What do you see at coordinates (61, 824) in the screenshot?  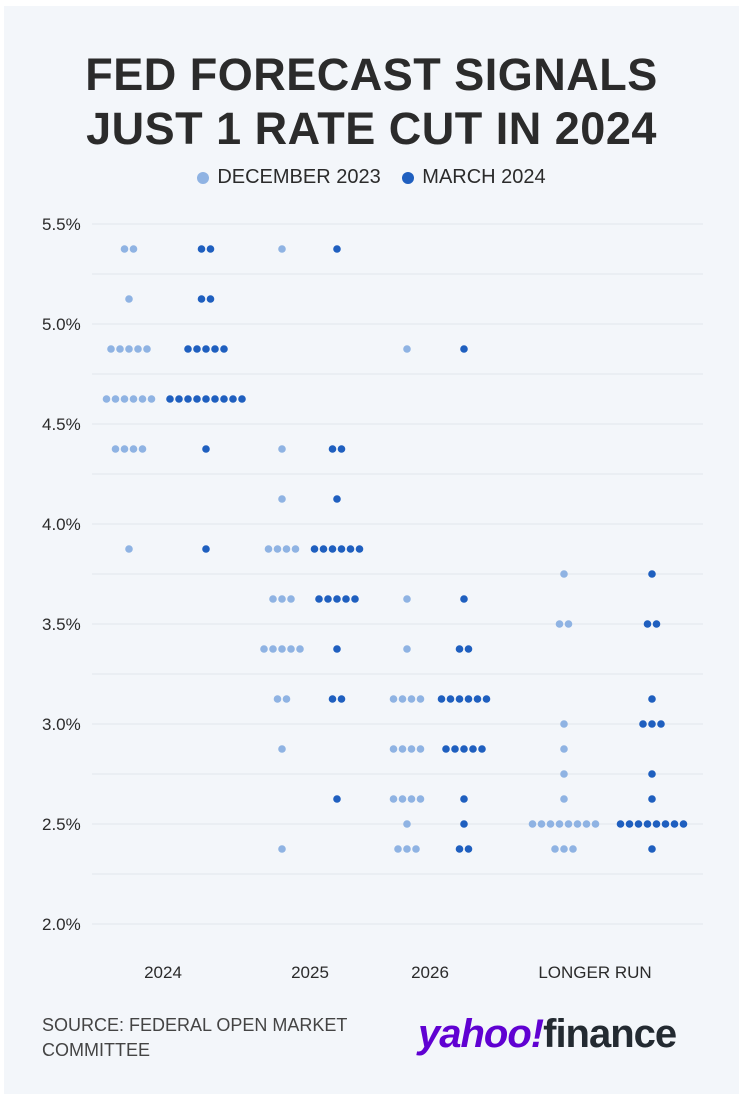 I see `y-tick-label: 2.5%` at bounding box center [61, 824].